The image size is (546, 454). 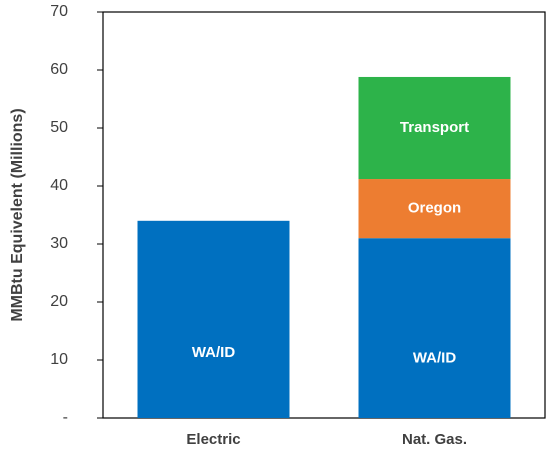 What do you see at coordinates (59, 127) in the screenshot?
I see `y-tick-label: 50` at bounding box center [59, 127].